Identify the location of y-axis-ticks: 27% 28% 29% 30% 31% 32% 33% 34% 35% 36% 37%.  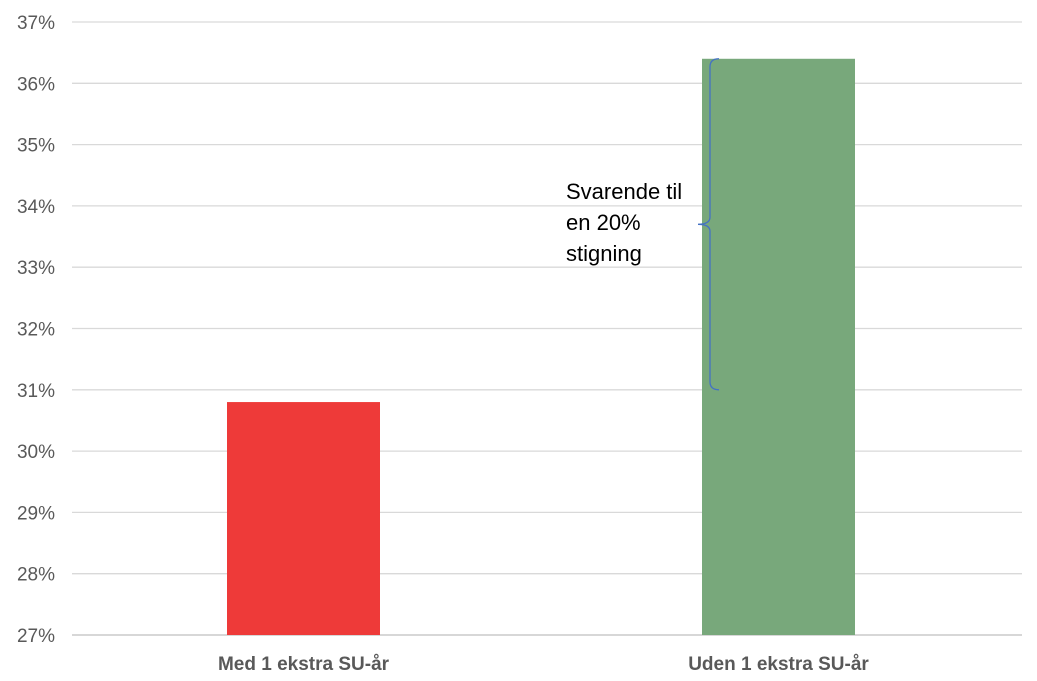
(36, 330).